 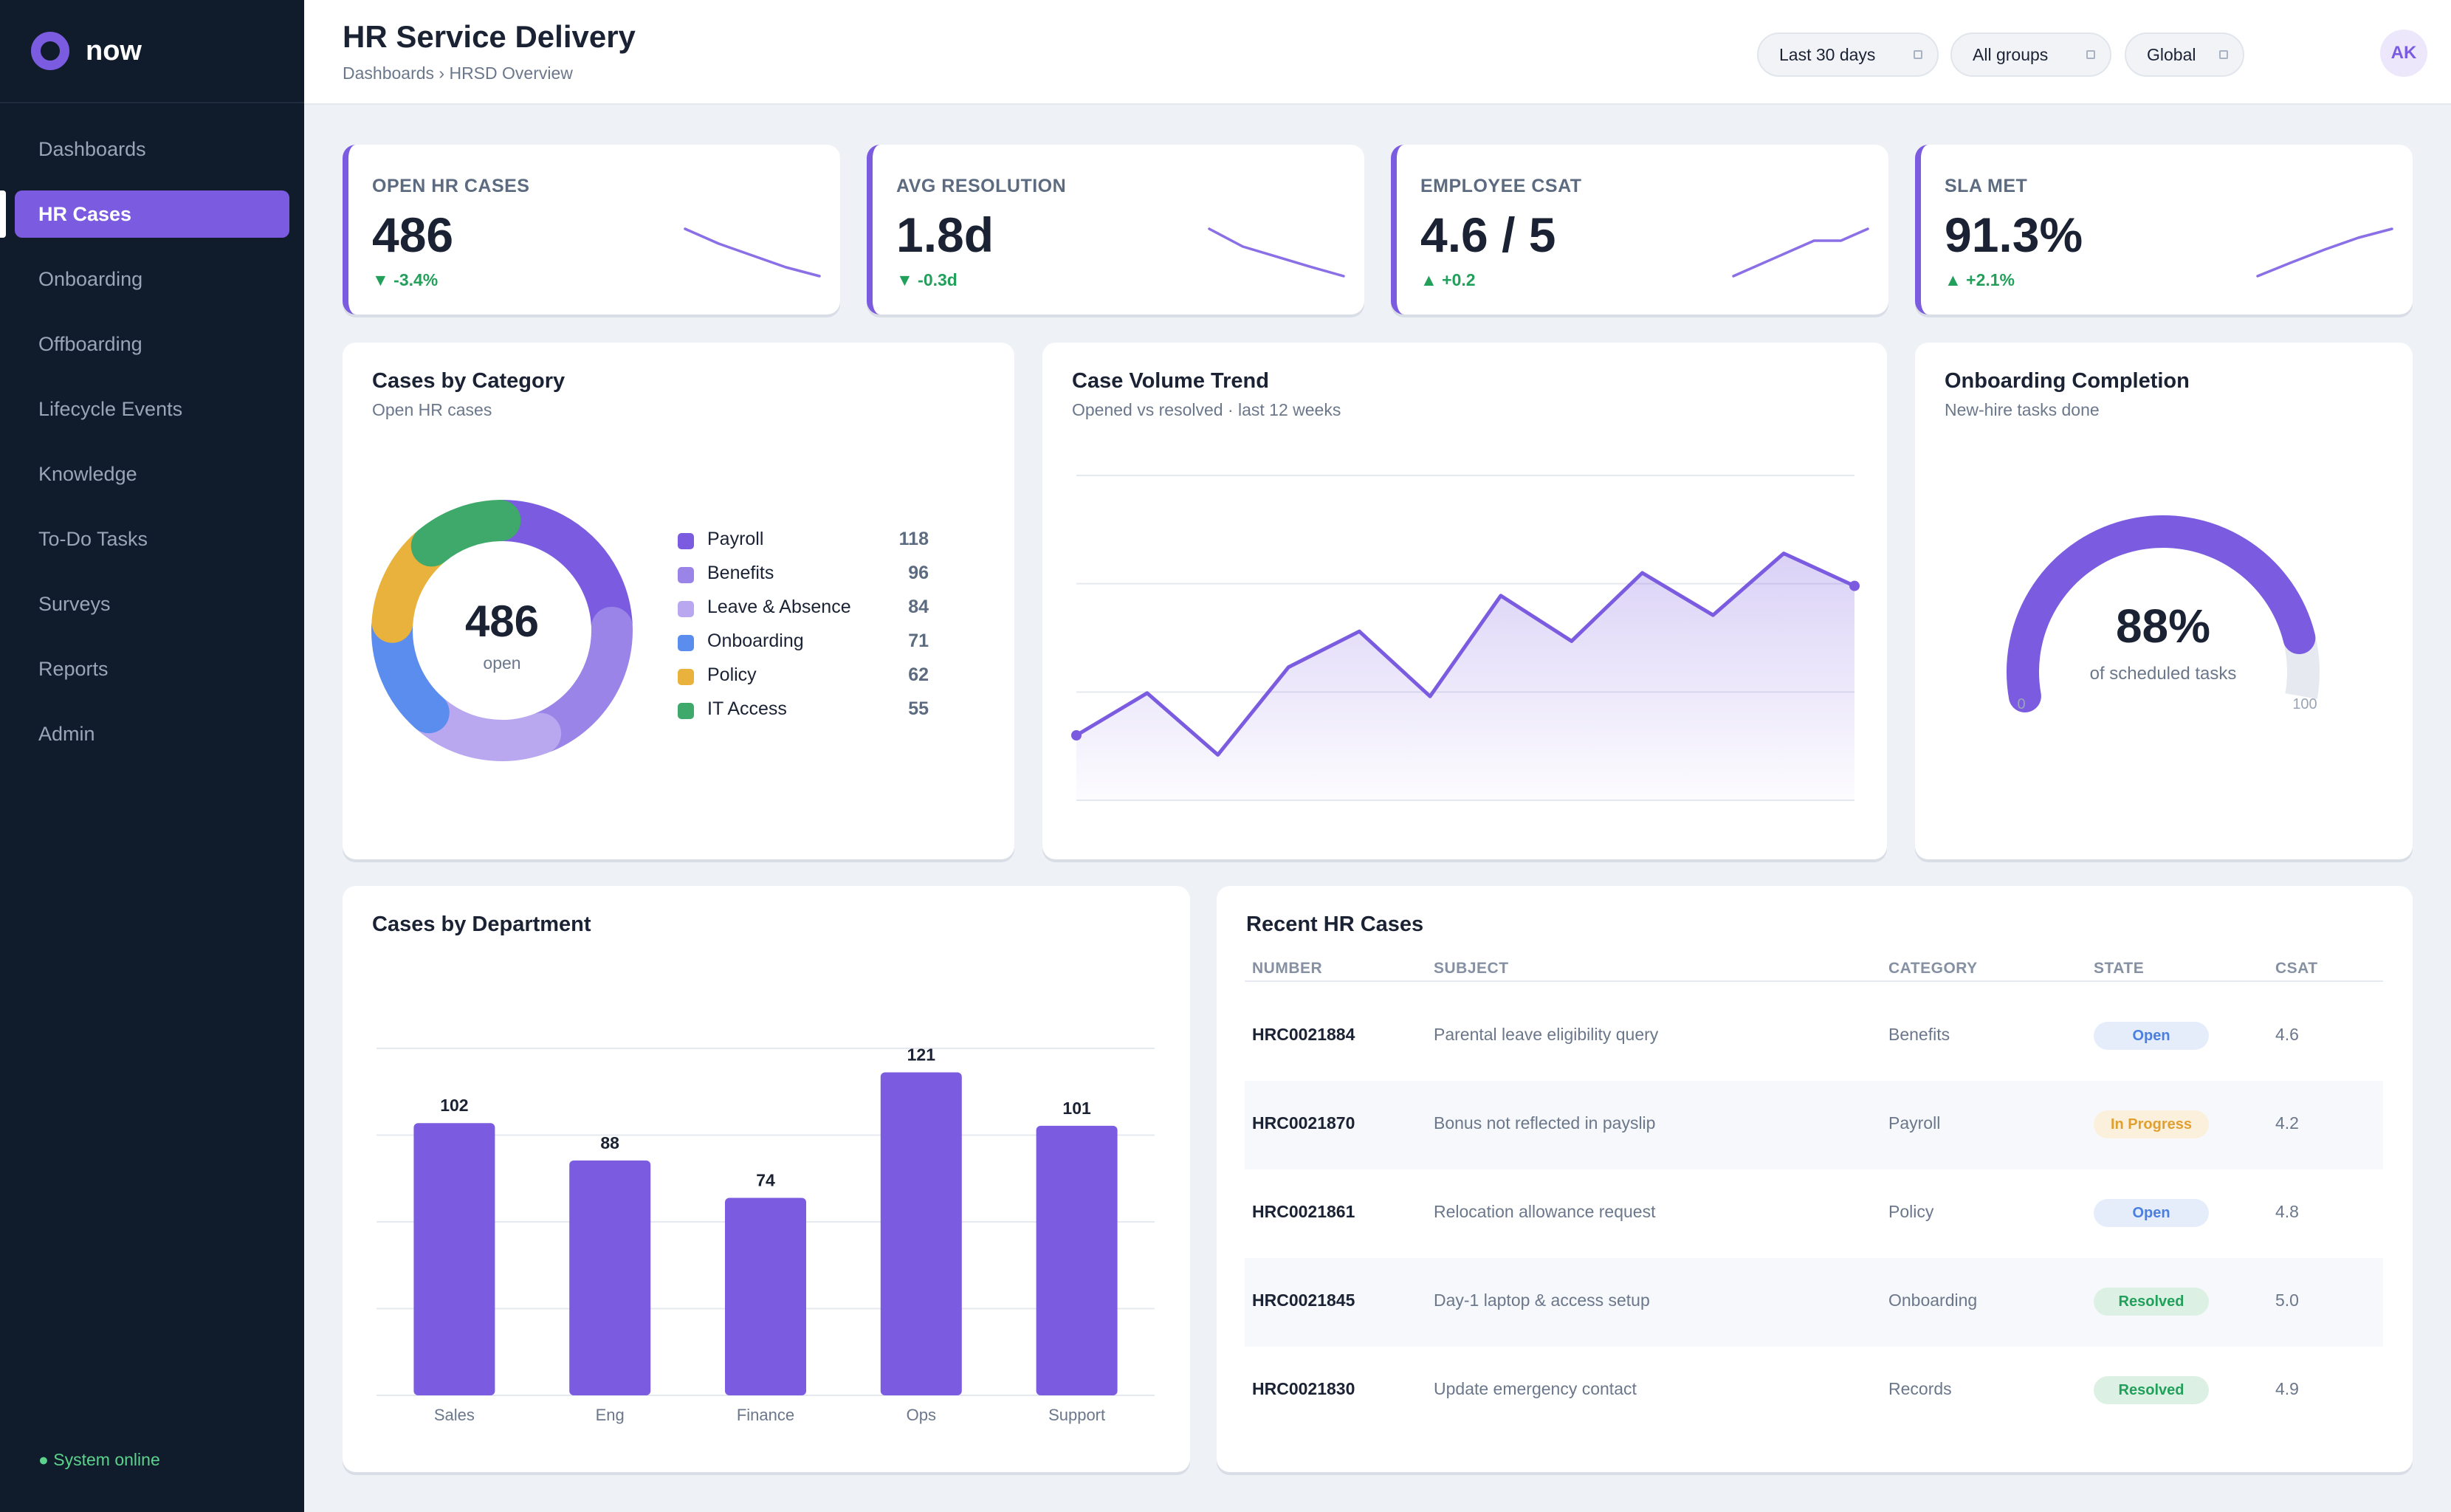 I want to click on kpi-card-avg-resolution: AVG RESOLUTION 1.8d ▼ -0.3d, so click(x=1115, y=230).